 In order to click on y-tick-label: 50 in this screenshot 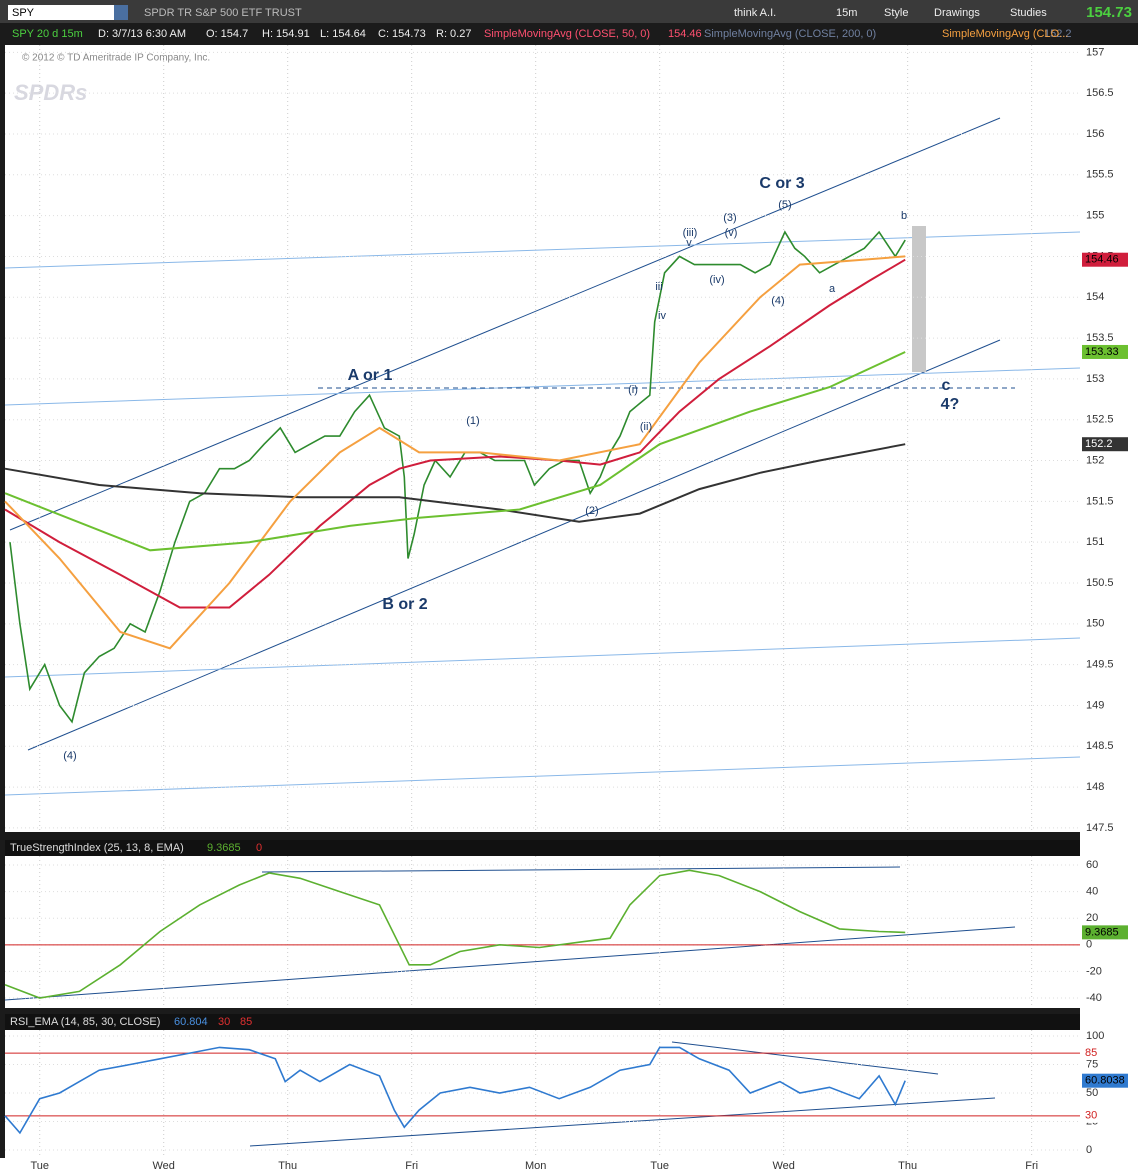, I will do `click(1092, 1093)`.